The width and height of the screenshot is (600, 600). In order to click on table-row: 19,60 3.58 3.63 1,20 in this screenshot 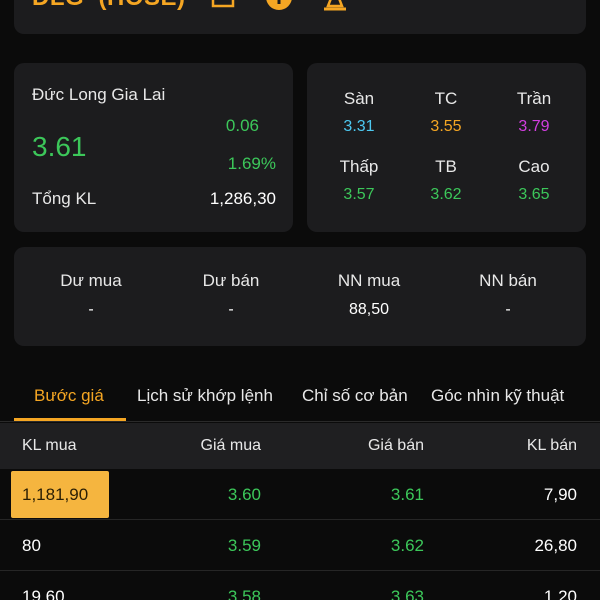, I will do `click(300, 585)`.